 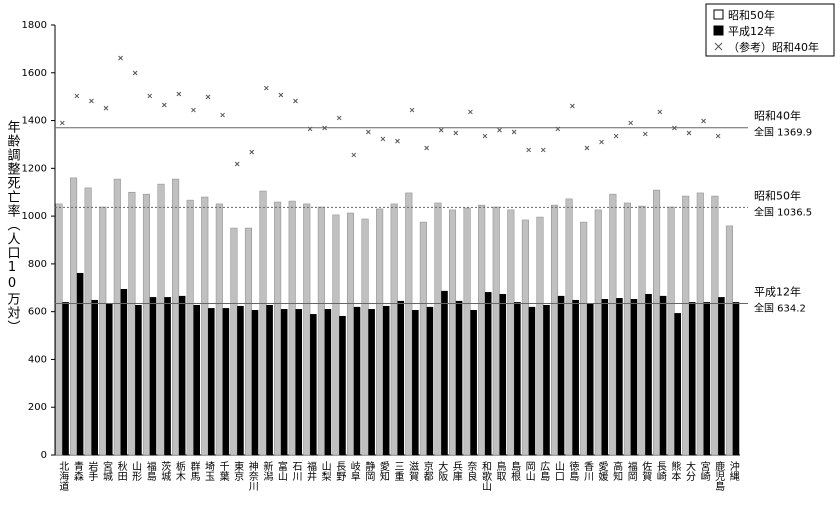 What do you see at coordinates (34, 168) in the screenshot?
I see `y-tick-label: 1200` at bounding box center [34, 168].